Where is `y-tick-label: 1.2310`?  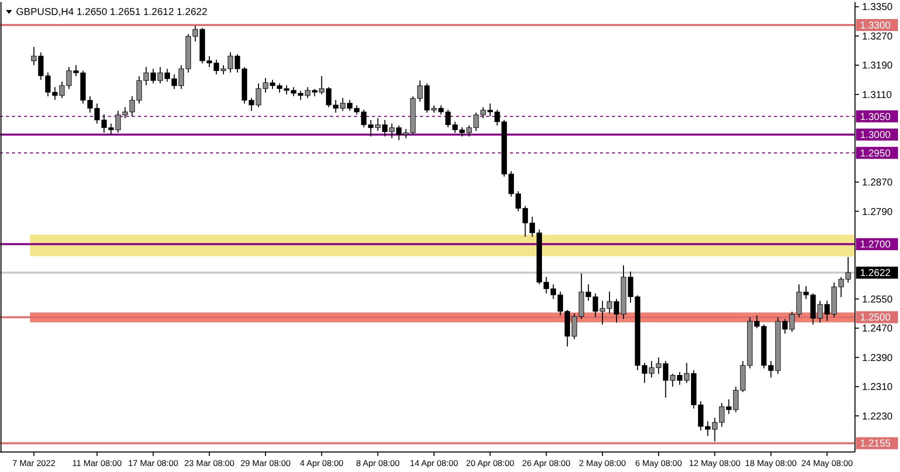 y-tick-label: 1.2310 is located at coordinates (878, 388).